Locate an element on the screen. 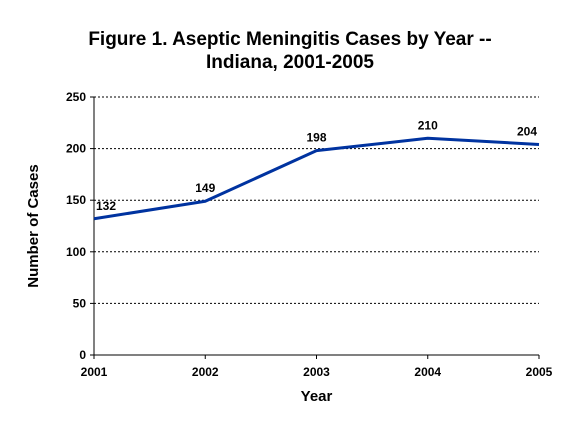 The width and height of the screenshot is (580, 435). x-tick-label: 2003 is located at coordinates (316, 372).